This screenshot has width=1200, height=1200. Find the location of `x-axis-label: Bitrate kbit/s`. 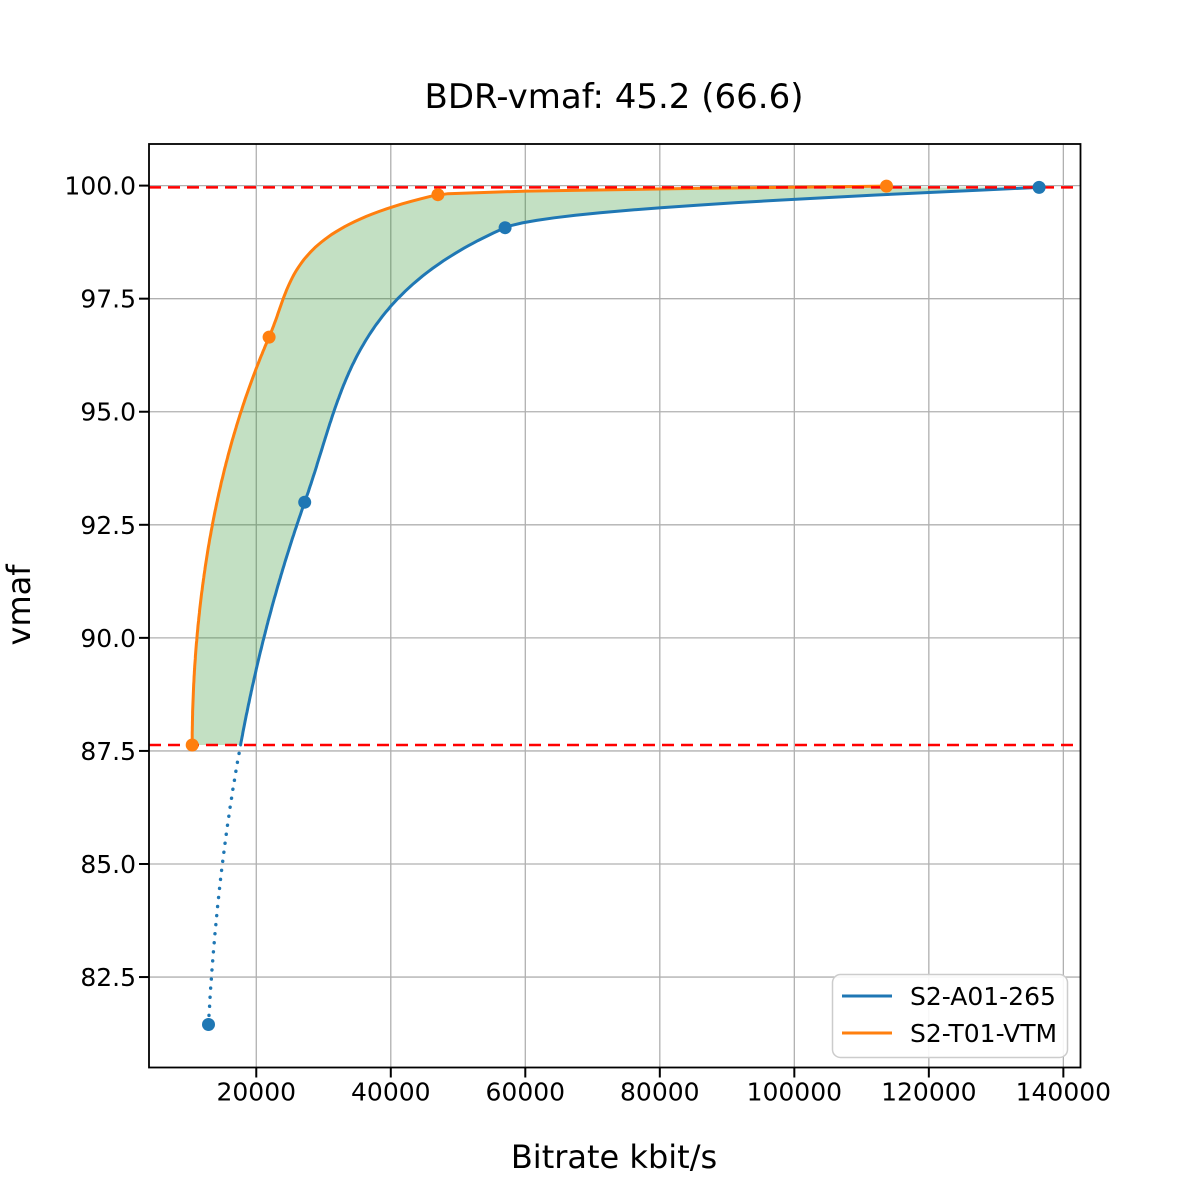

x-axis-label: Bitrate kbit/s is located at coordinates (614, 1157).